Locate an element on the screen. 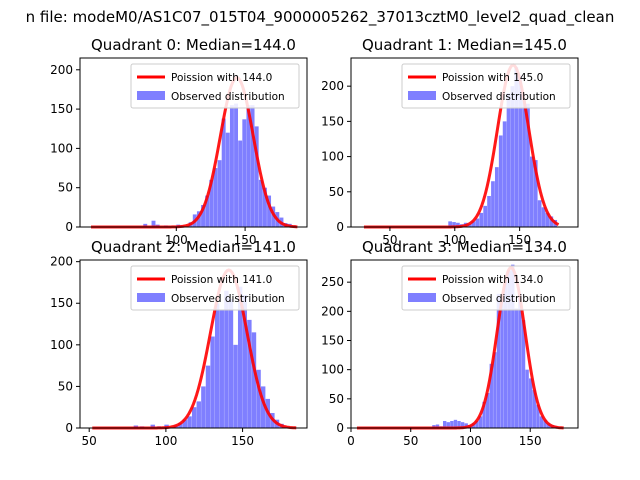 The image size is (640, 480). subplot-title: Quadrant 1: Median=145.0 is located at coordinates (464, 45).